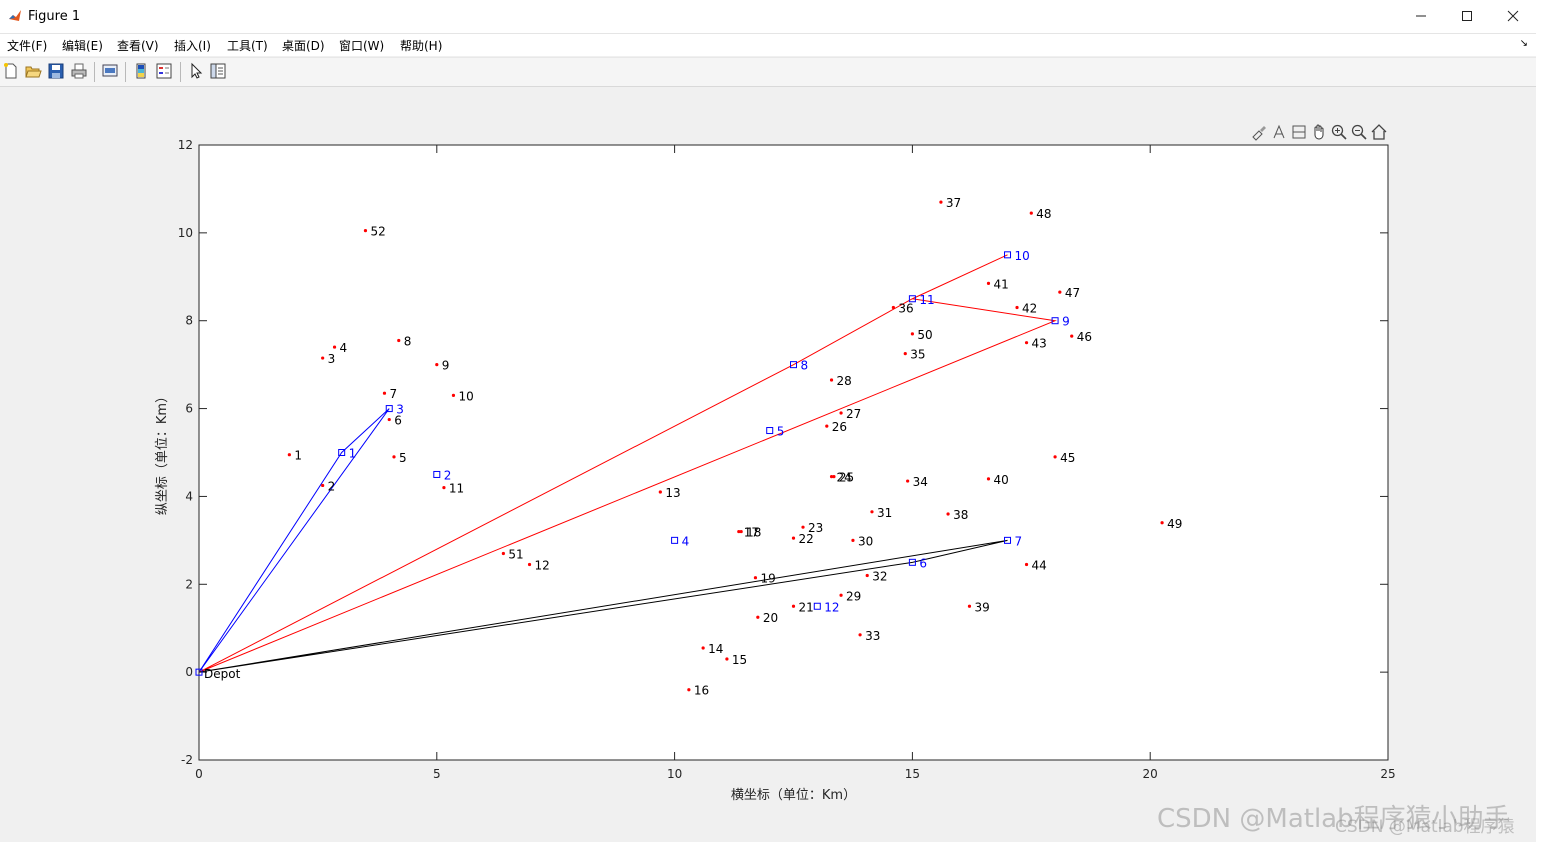  I want to click on customer-label: 44, so click(1039, 566).